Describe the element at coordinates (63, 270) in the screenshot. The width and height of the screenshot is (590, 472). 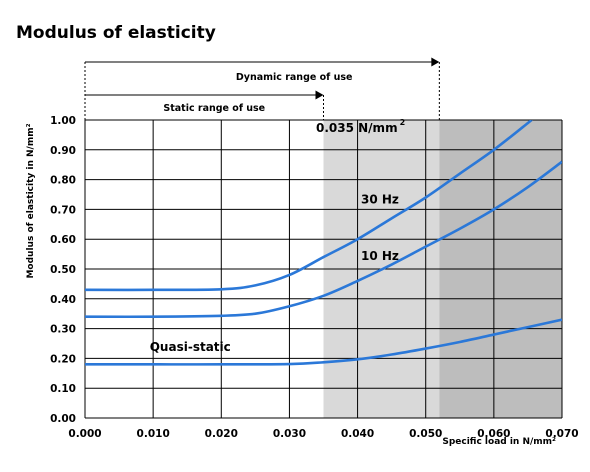
I see `y-tick-label: 0.50` at that location.